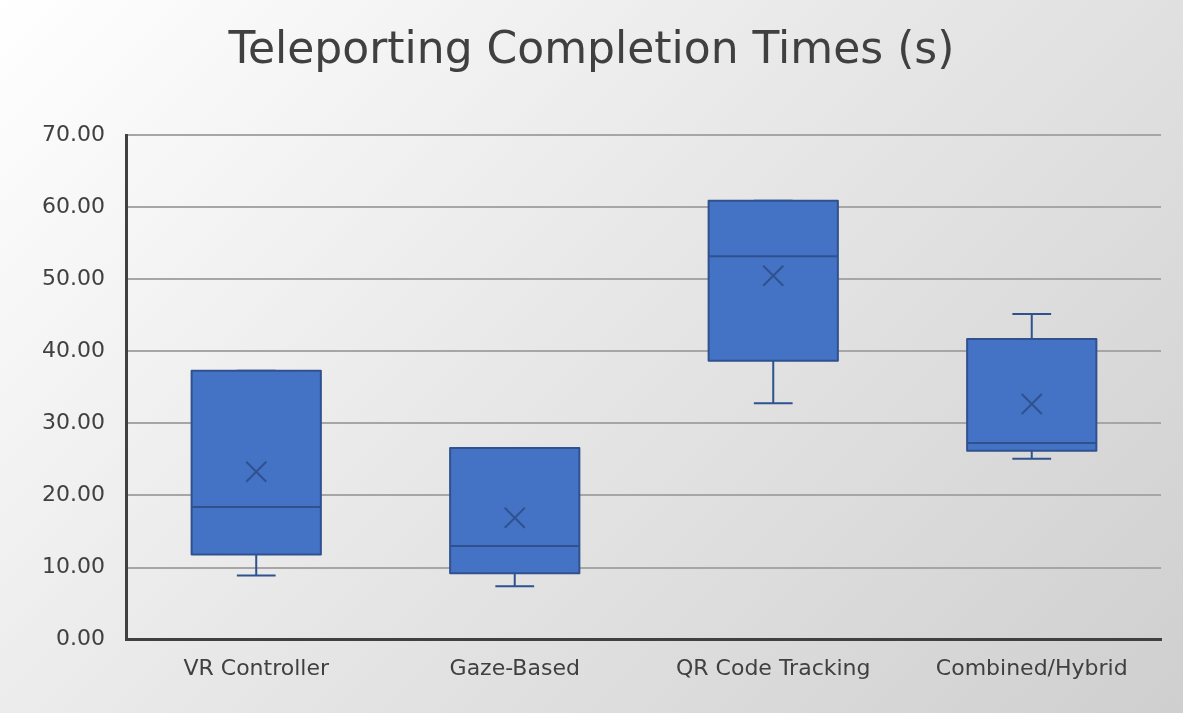 The image size is (1183, 713). What do you see at coordinates (1031, 667) in the screenshot?
I see `x-tick-label: Combined/Hybrid` at bounding box center [1031, 667].